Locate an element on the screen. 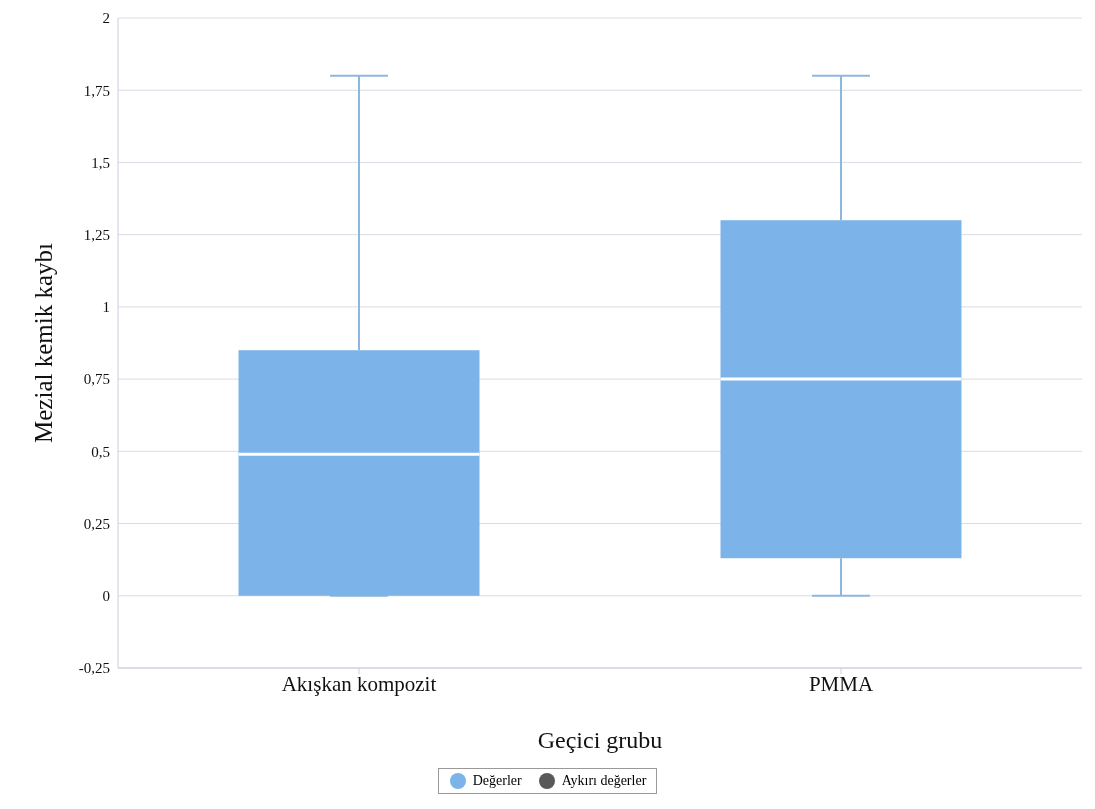 This screenshot has width=1095, height=809. legend-label: Değerler is located at coordinates (496, 781).